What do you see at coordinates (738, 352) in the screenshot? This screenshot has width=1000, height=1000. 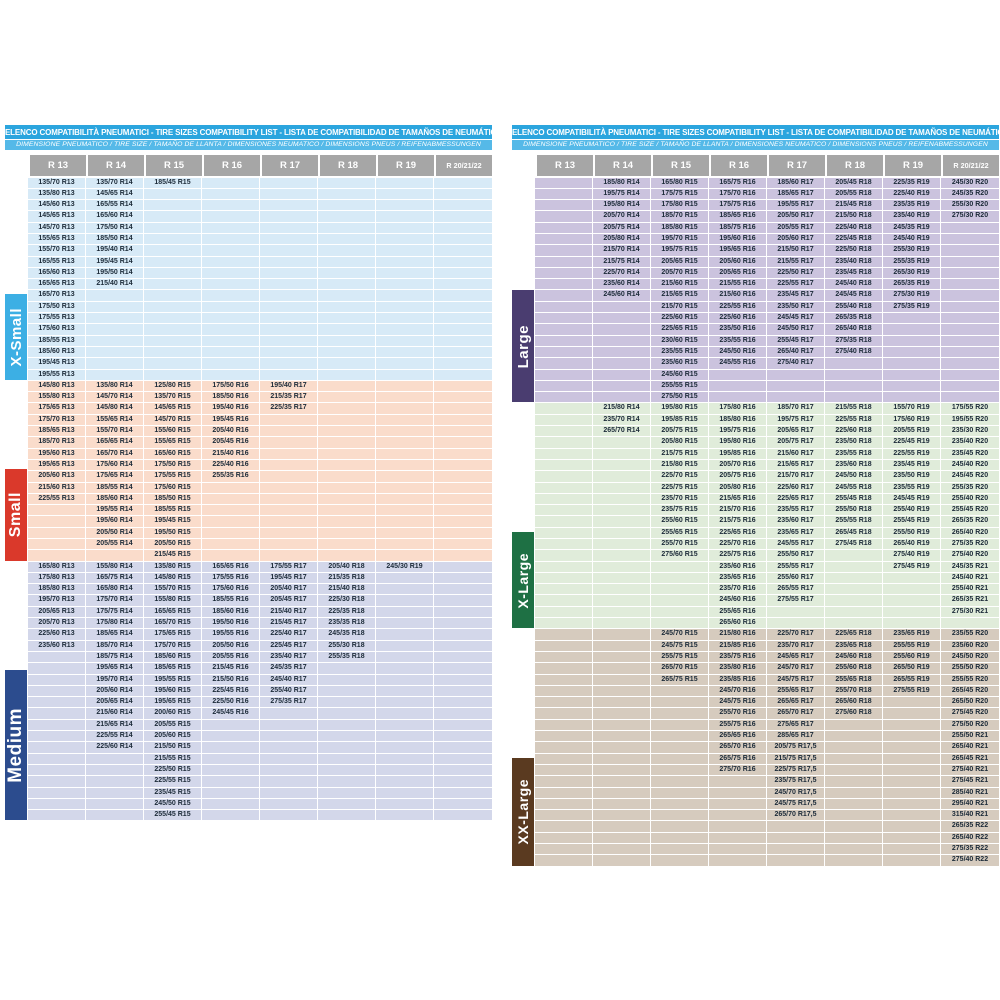 I see `tire-size-cell: 245/50 R16` at bounding box center [738, 352].